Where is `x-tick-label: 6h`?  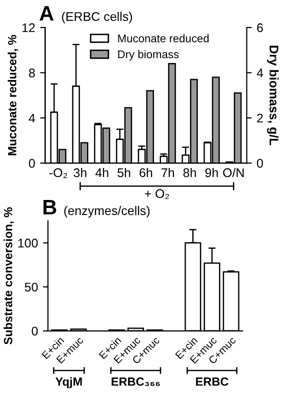 x-tick-label: 6h is located at coordinates (146, 173).